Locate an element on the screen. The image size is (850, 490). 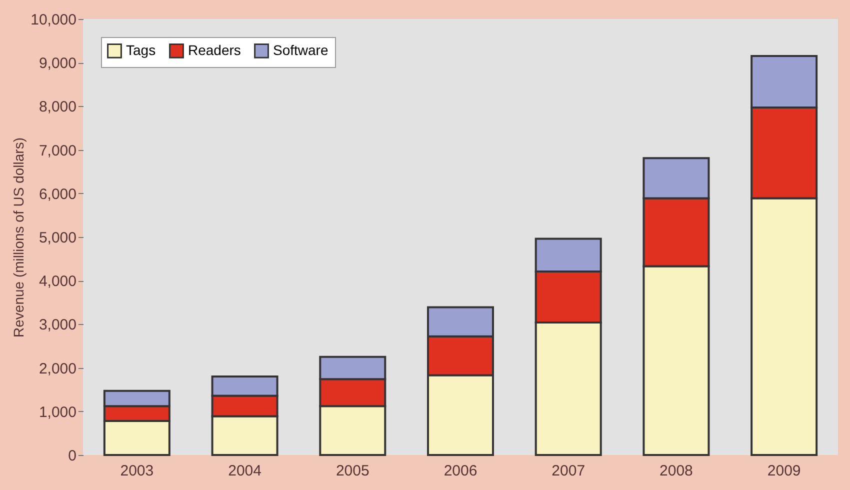
x-tick-label: 2007 is located at coordinates (569, 471).